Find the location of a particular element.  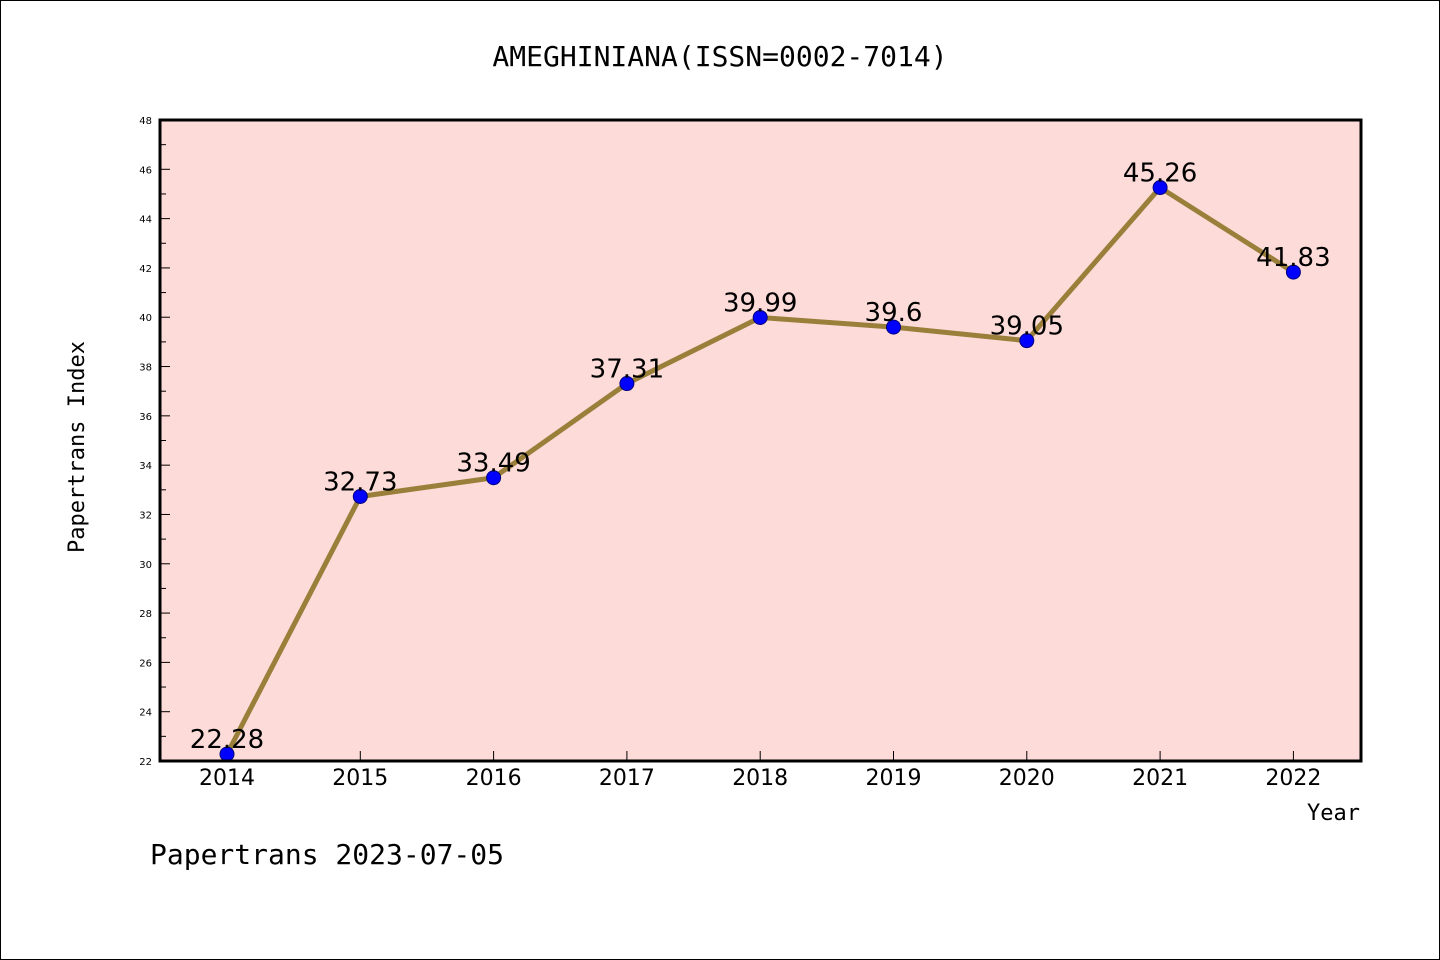

x-tick-label: 2021 is located at coordinates (1160, 778).